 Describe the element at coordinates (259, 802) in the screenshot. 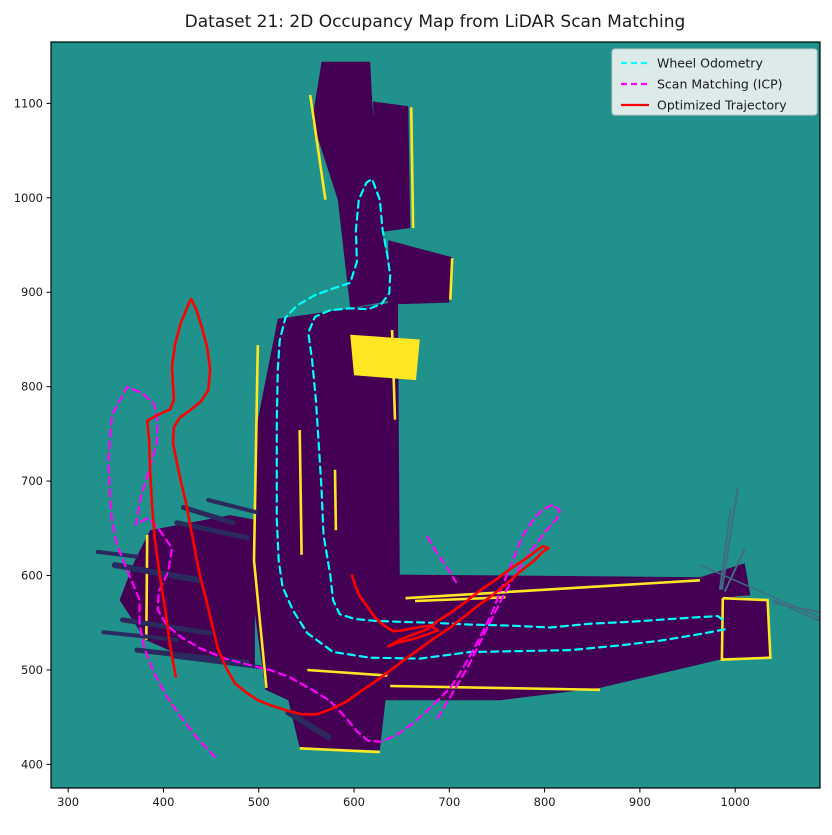

I see `x-tick-label: 500` at that location.